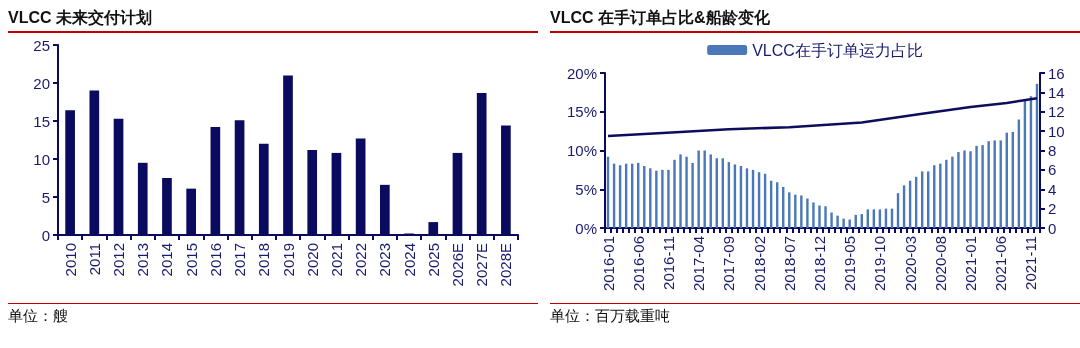 The width and height of the screenshot is (1080, 348). Describe the element at coordinates (119, 260) in the screenshot. I see `x-tick-label: 2012` at that location.